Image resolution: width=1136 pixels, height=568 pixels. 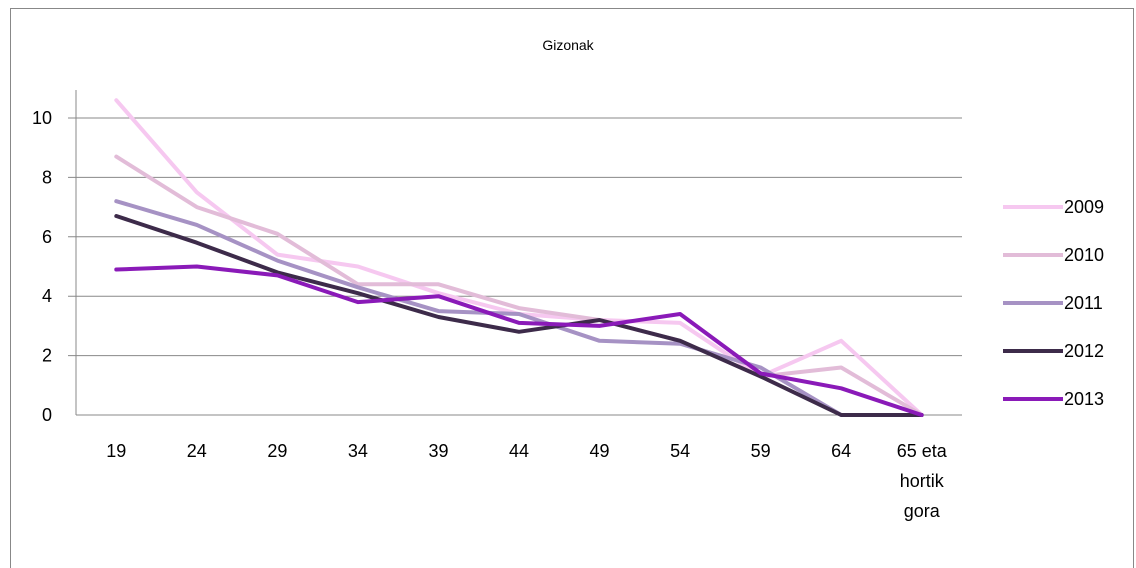 I want to click on x-tick-label: 59, so click(x=761, y=451).